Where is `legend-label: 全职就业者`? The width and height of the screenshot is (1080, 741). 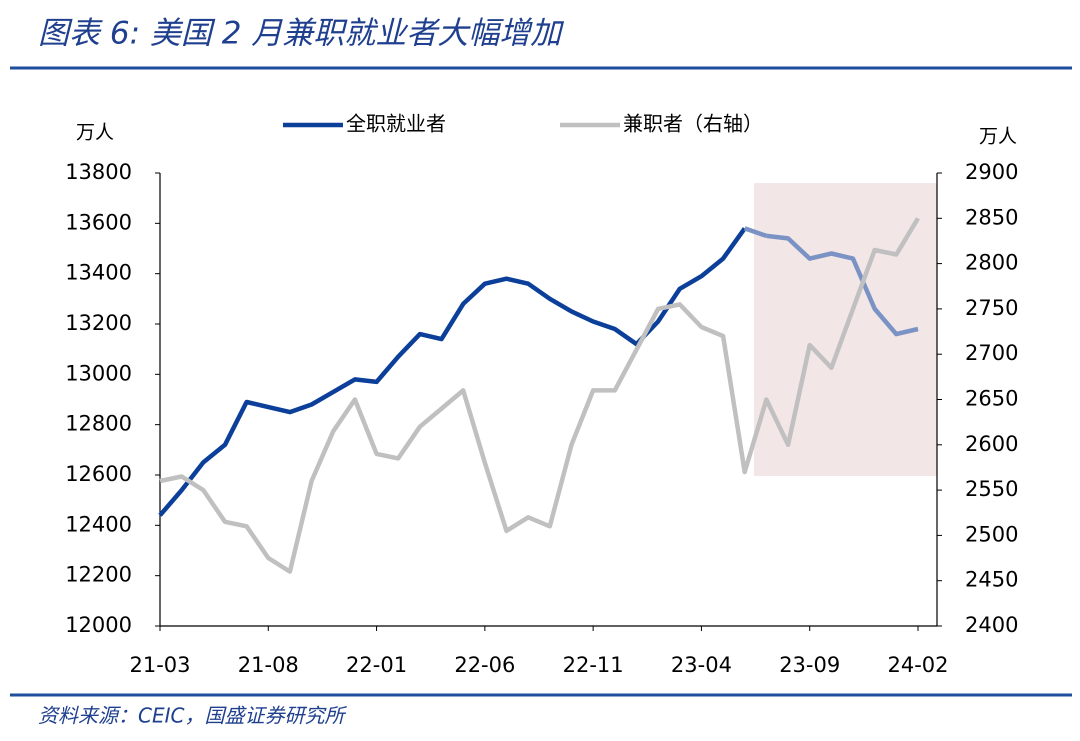
legend-label: 全职就业者 is located at coordinates (396, 124).